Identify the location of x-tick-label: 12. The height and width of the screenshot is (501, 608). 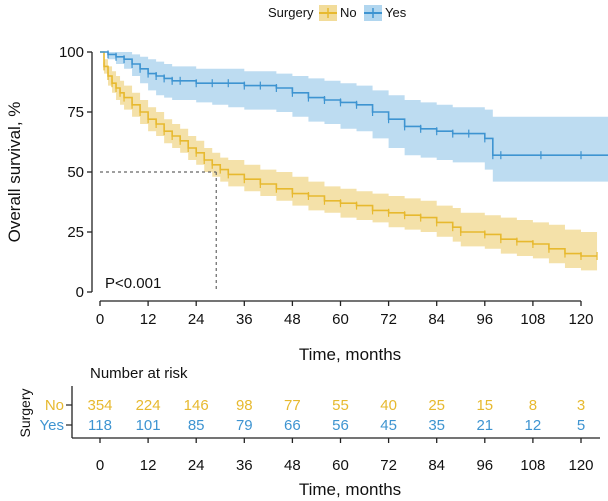
(148, 319).